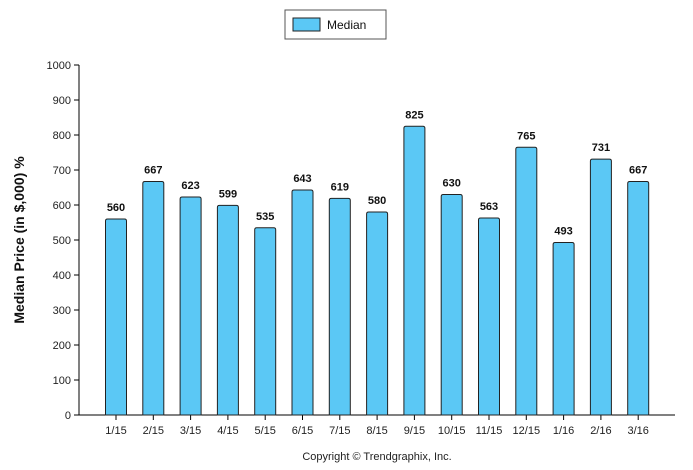 The width and height of the screenshot is (693, 470). What do you see at coordinates (62, 206) in the screenshot?
I see `y-tick-label: 600` at bounding box center [62, 206].